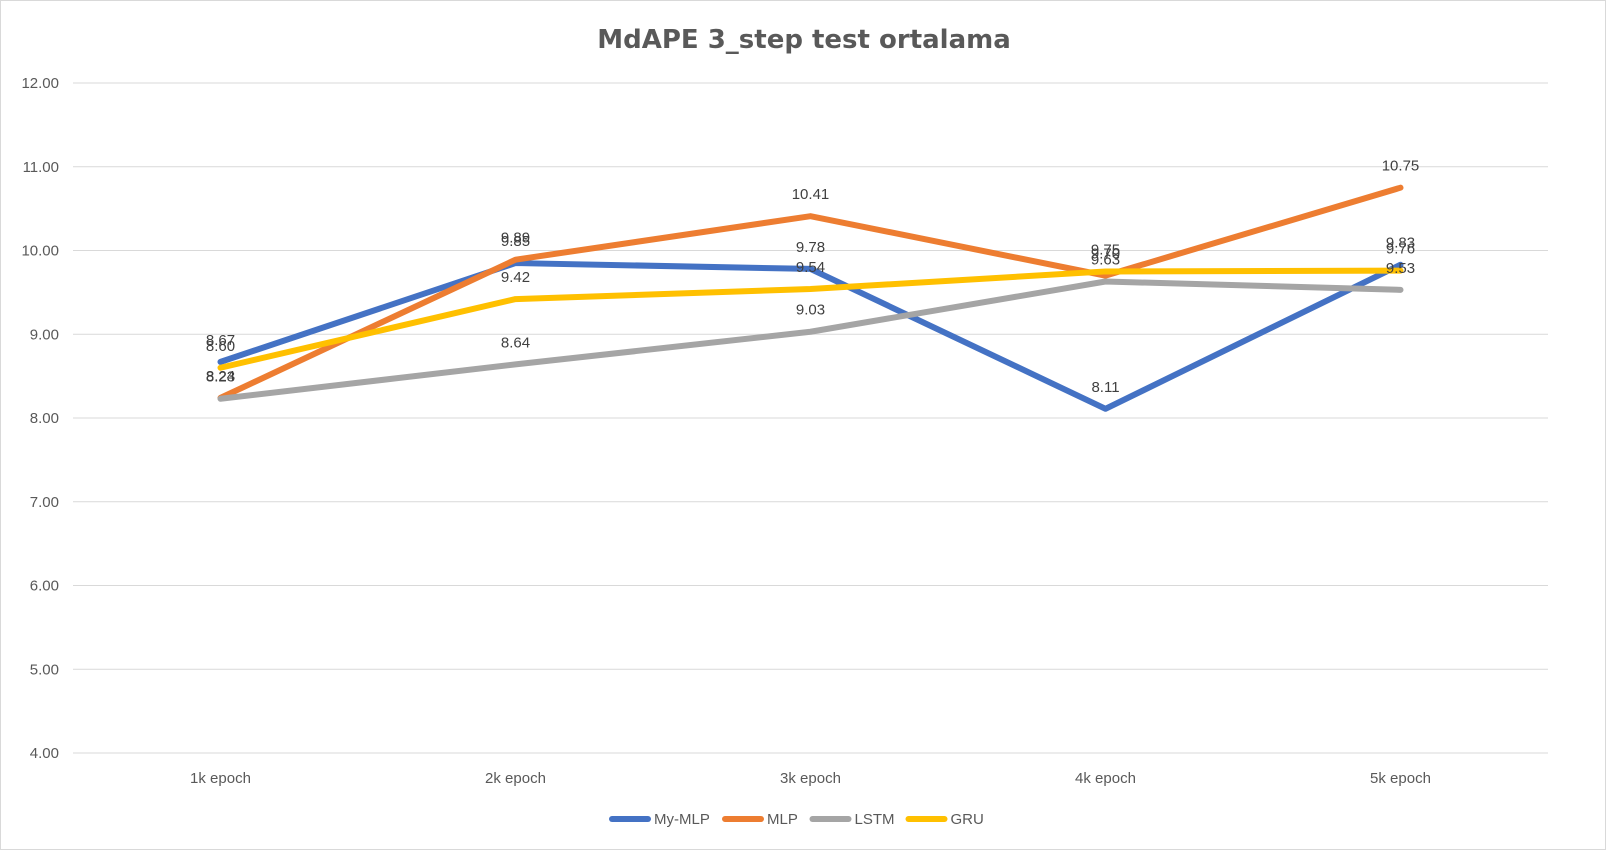  I want to click on data-label-mlp: 10.41, so click(811, 194).